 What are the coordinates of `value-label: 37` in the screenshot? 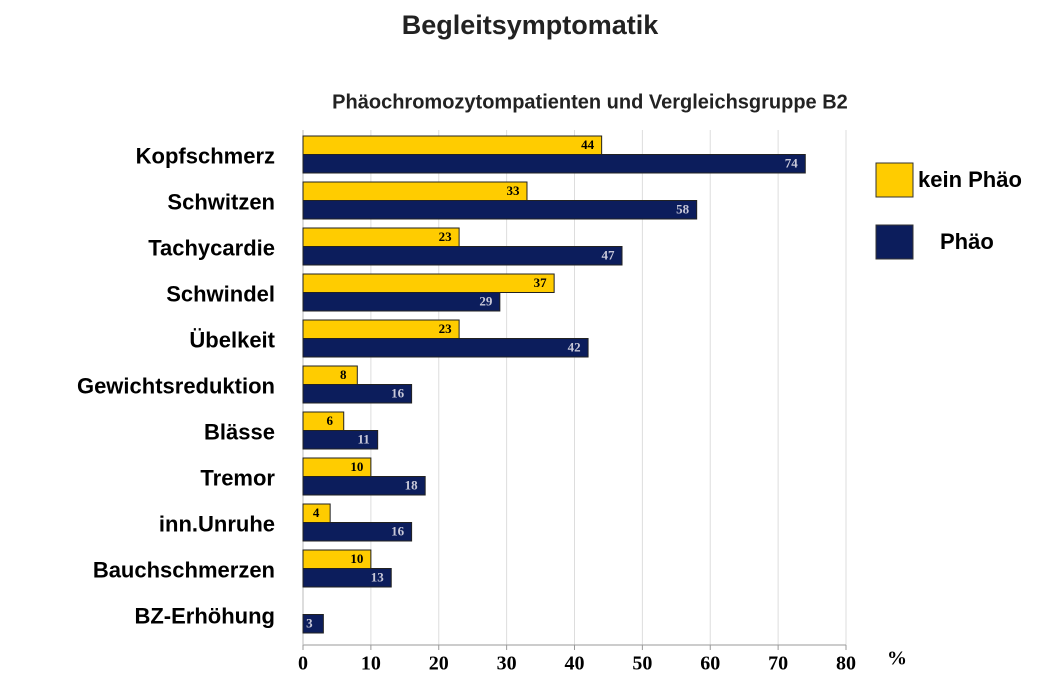 It's located at (541, 282).